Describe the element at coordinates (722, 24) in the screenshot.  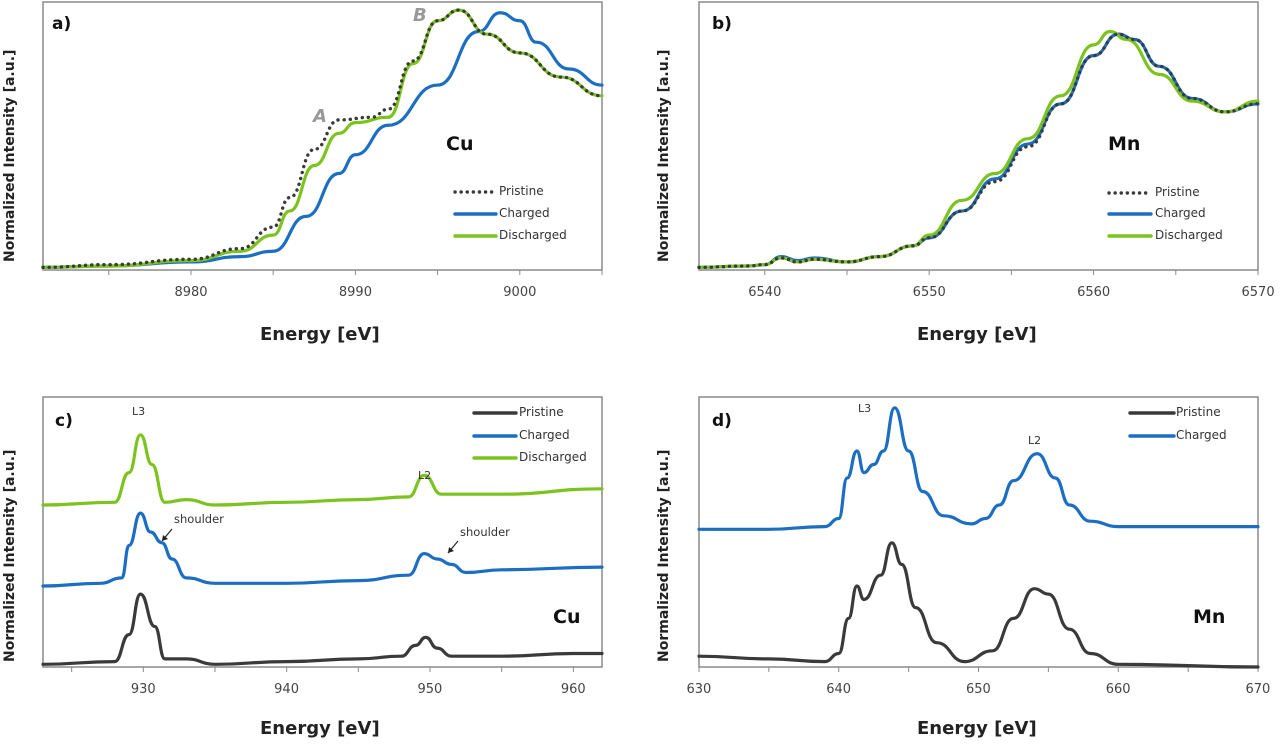
I see `panel-b-label: b)` at that location.